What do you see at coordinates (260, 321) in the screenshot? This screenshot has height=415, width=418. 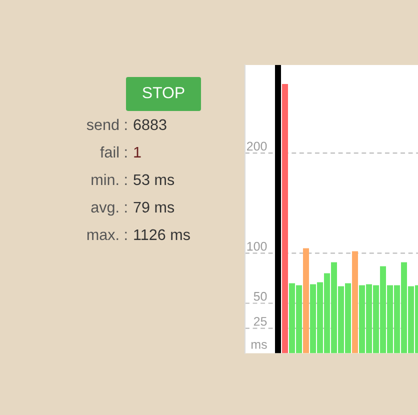 I see `y-tick-label: 25` at bounding box center [260, 321].